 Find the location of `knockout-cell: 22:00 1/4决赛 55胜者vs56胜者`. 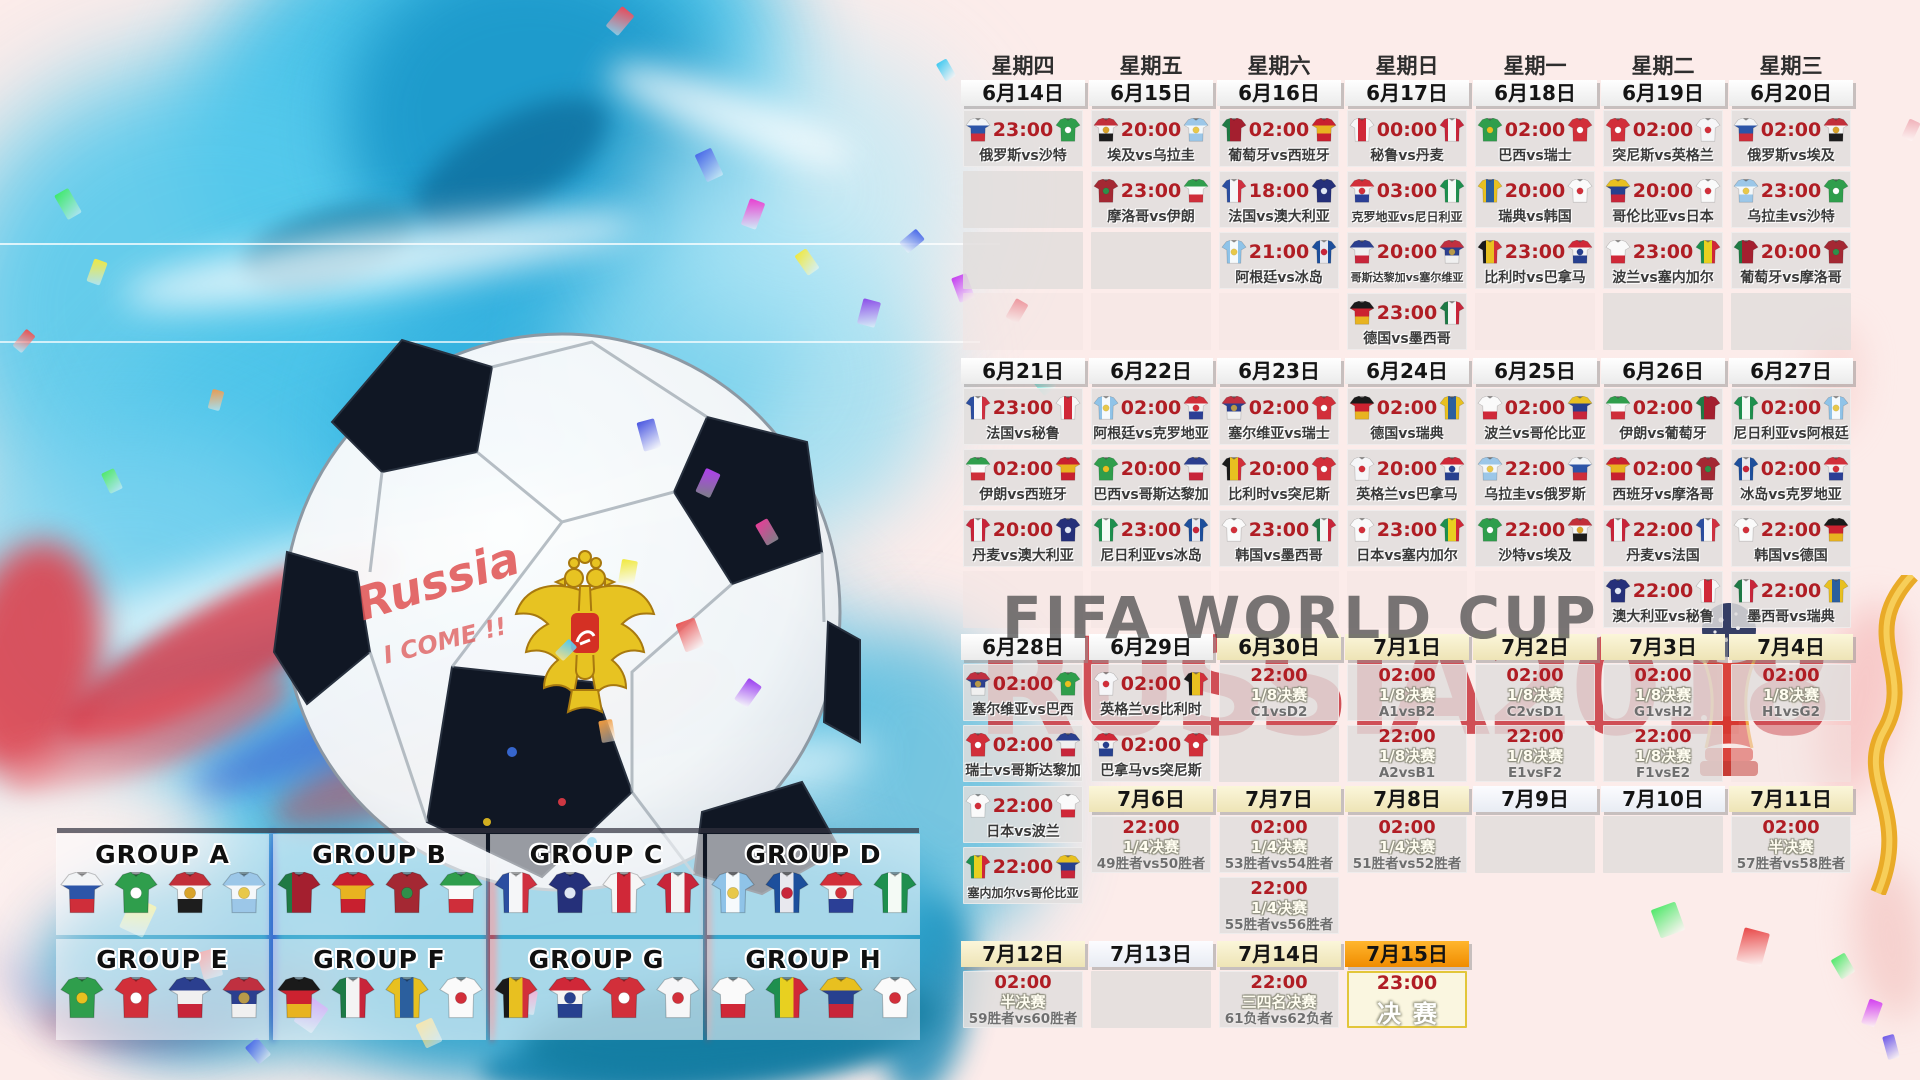

knockout-cell: 22:00 1/4决赛 55胜者vs56胜者 is located at coordinates (1279, 905).